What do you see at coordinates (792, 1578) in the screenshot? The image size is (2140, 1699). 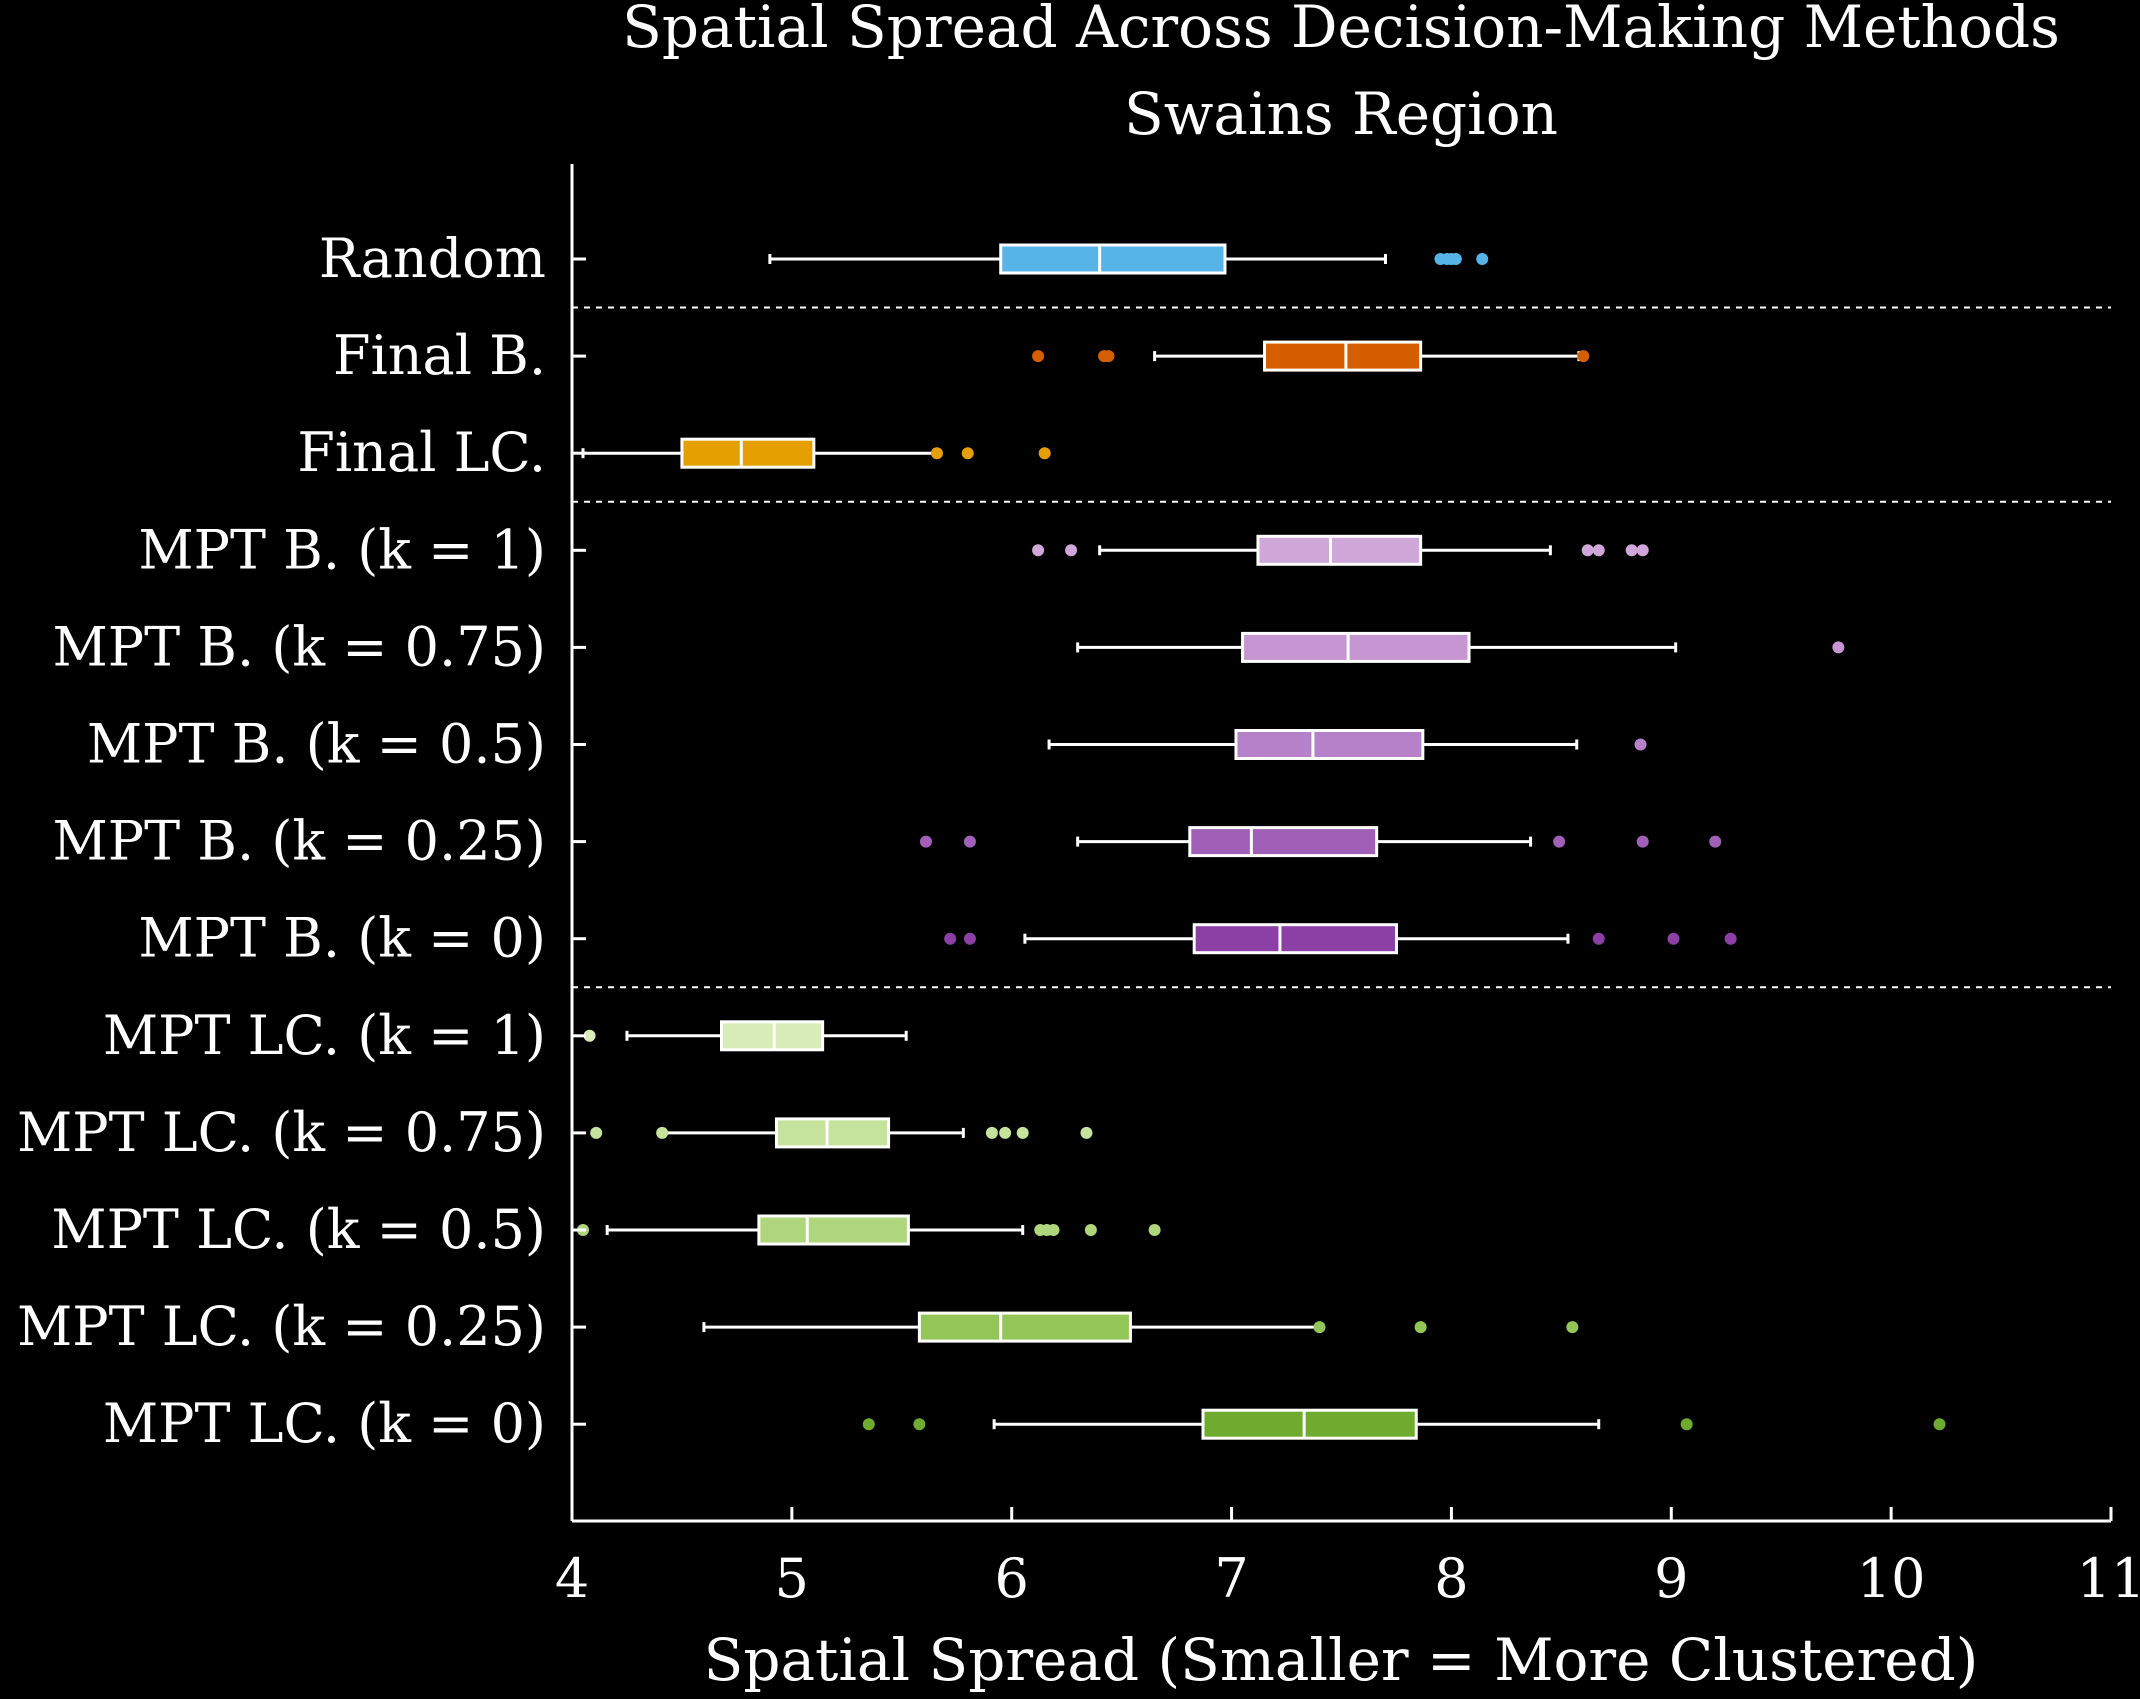 I see `x-tick-label: 5` at bounding box center [792, 1578].